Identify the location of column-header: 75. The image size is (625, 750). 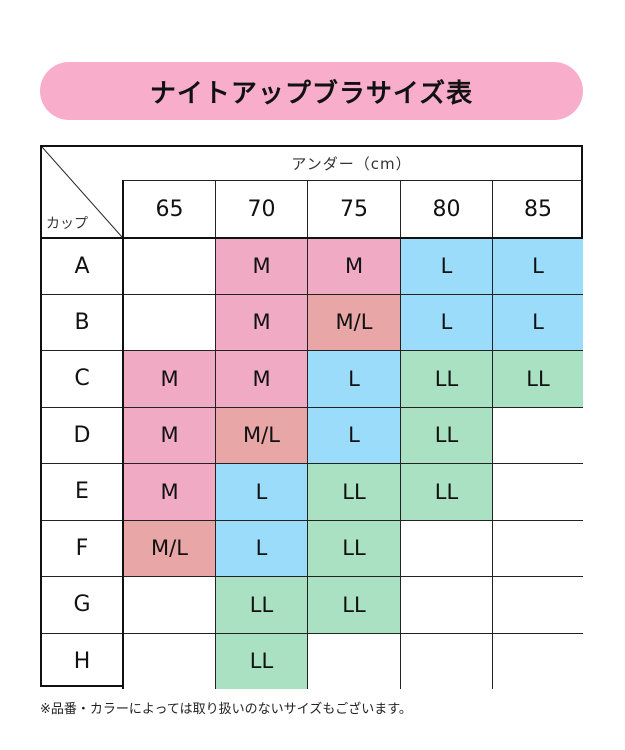
(353, 208).